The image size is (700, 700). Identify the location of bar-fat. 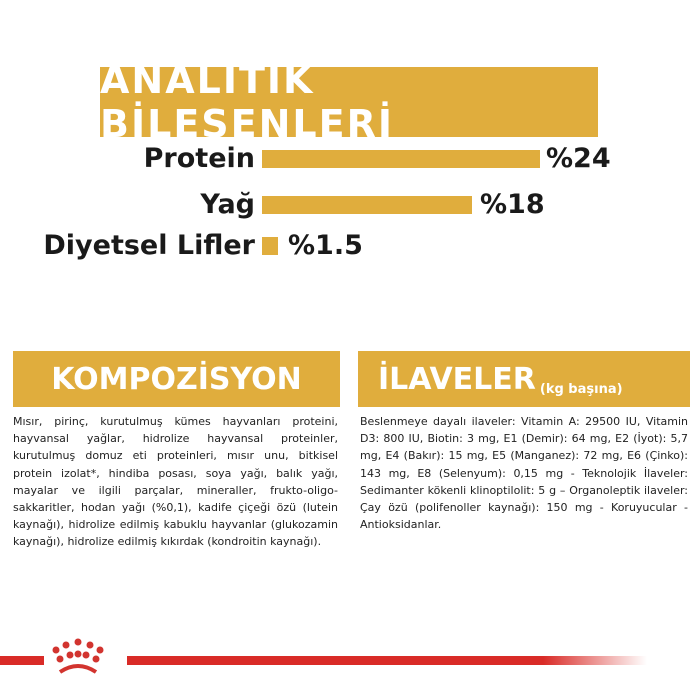
(367, 205).